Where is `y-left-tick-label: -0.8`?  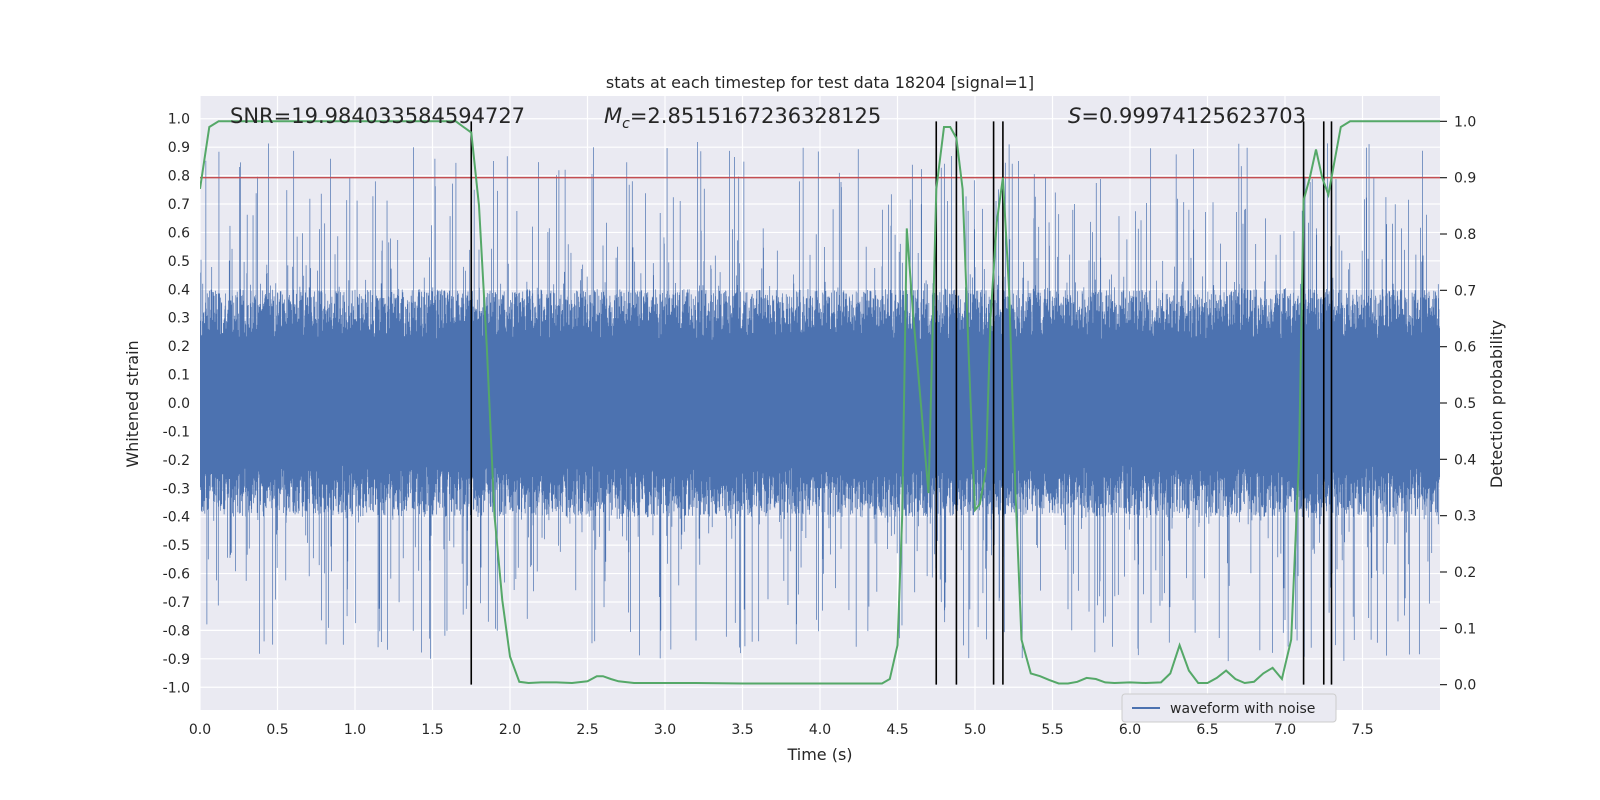 y-left-tick-label: -0.8 is located at coordinates (176, 631).